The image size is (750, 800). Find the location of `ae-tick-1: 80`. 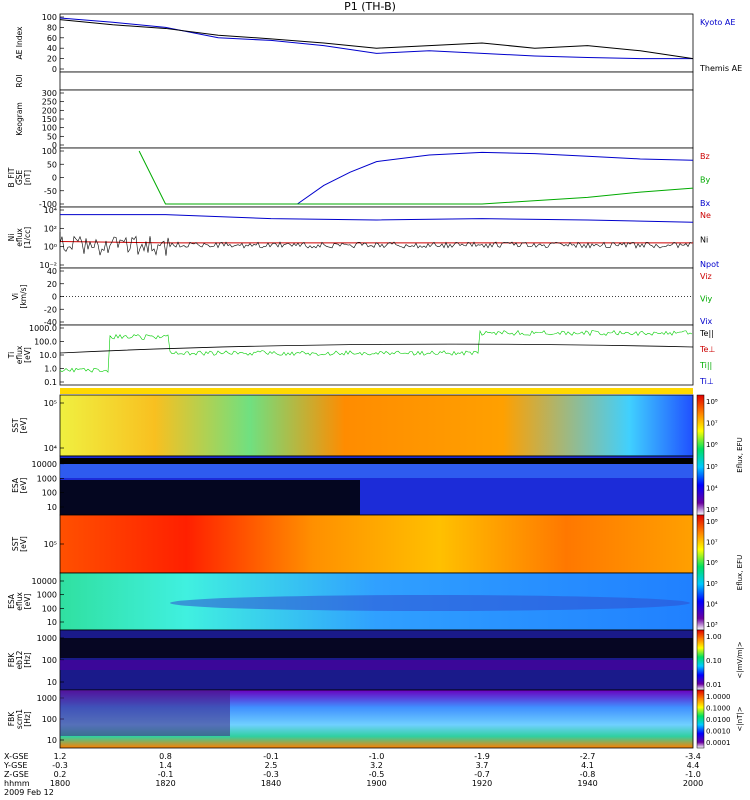

ae-tick-1: 80 is located at coordinates (52, 27).